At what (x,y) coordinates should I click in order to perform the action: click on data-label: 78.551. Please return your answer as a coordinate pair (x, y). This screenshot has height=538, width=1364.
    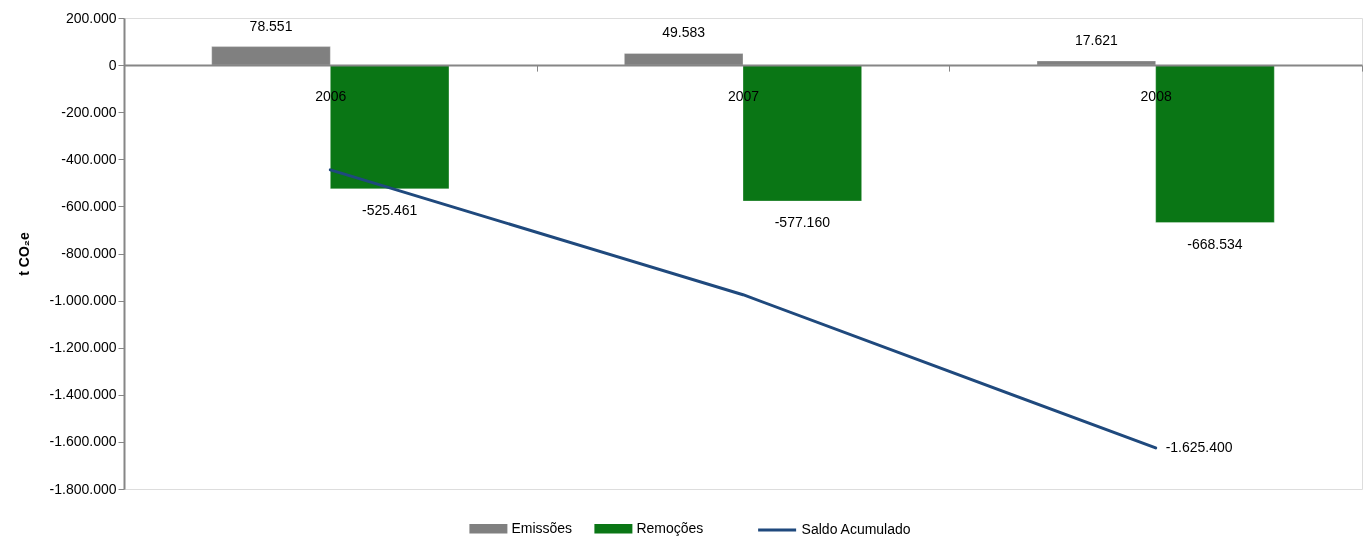
    Looking at the image, I should click on (271, 25).